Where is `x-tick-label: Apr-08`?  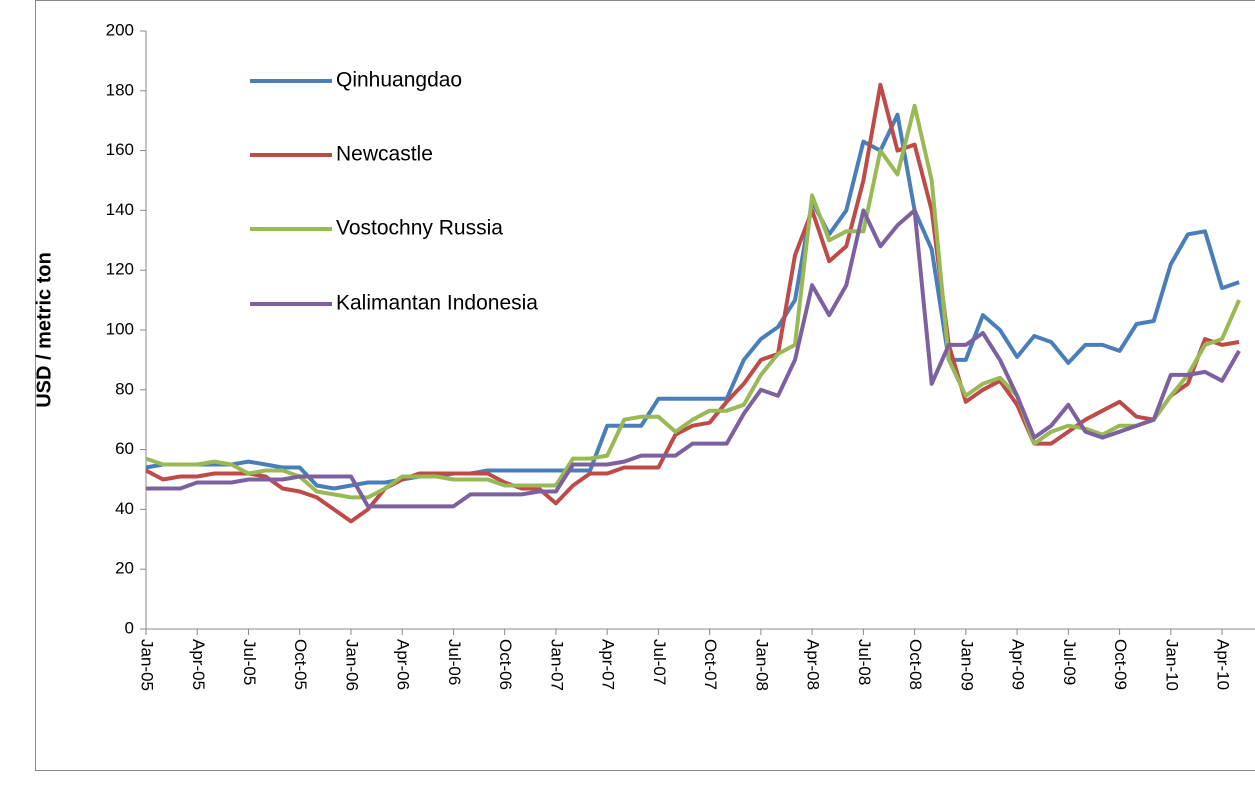
x-tick-label: Apr-08 is located at coordinates (813, 664).